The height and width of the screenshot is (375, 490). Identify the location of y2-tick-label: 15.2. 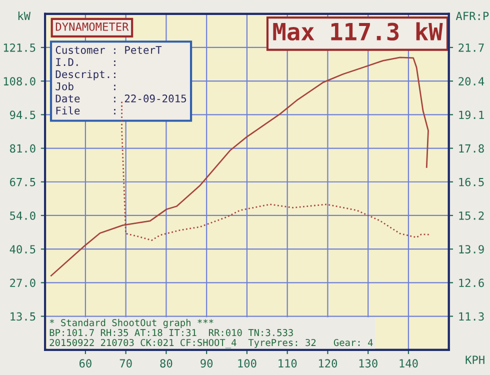
(471, 215).